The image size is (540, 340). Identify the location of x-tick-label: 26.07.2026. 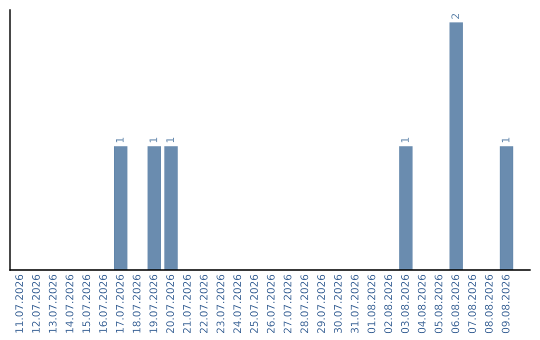
(270, 304).